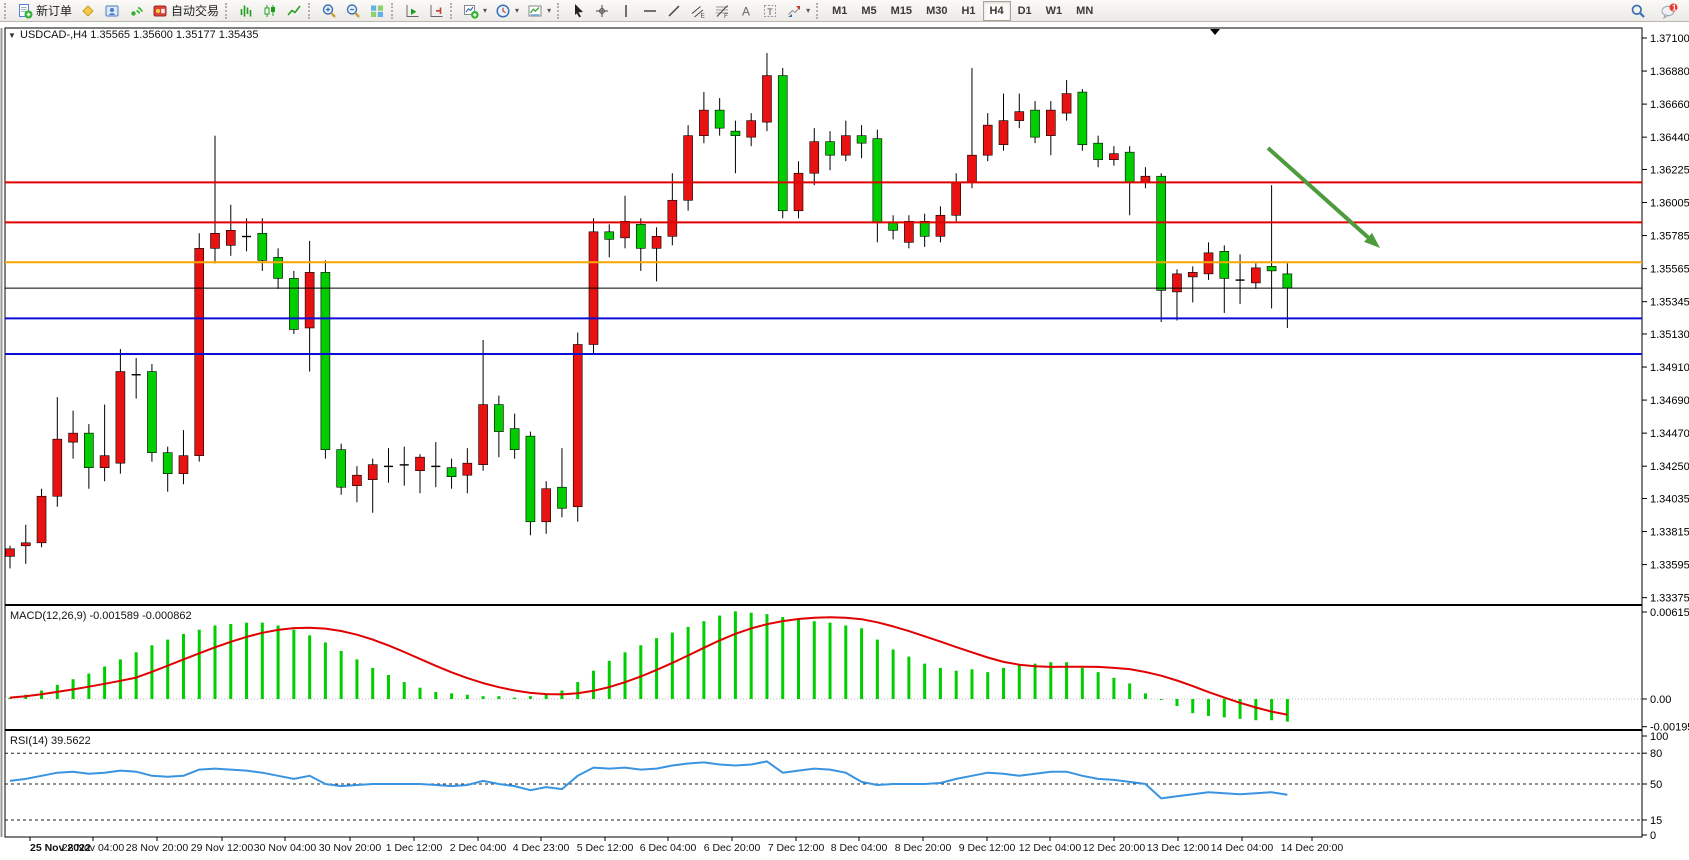 The height and width of the screenshot is (860, 1689). I want to click on hline-icon, so click(650, 11).